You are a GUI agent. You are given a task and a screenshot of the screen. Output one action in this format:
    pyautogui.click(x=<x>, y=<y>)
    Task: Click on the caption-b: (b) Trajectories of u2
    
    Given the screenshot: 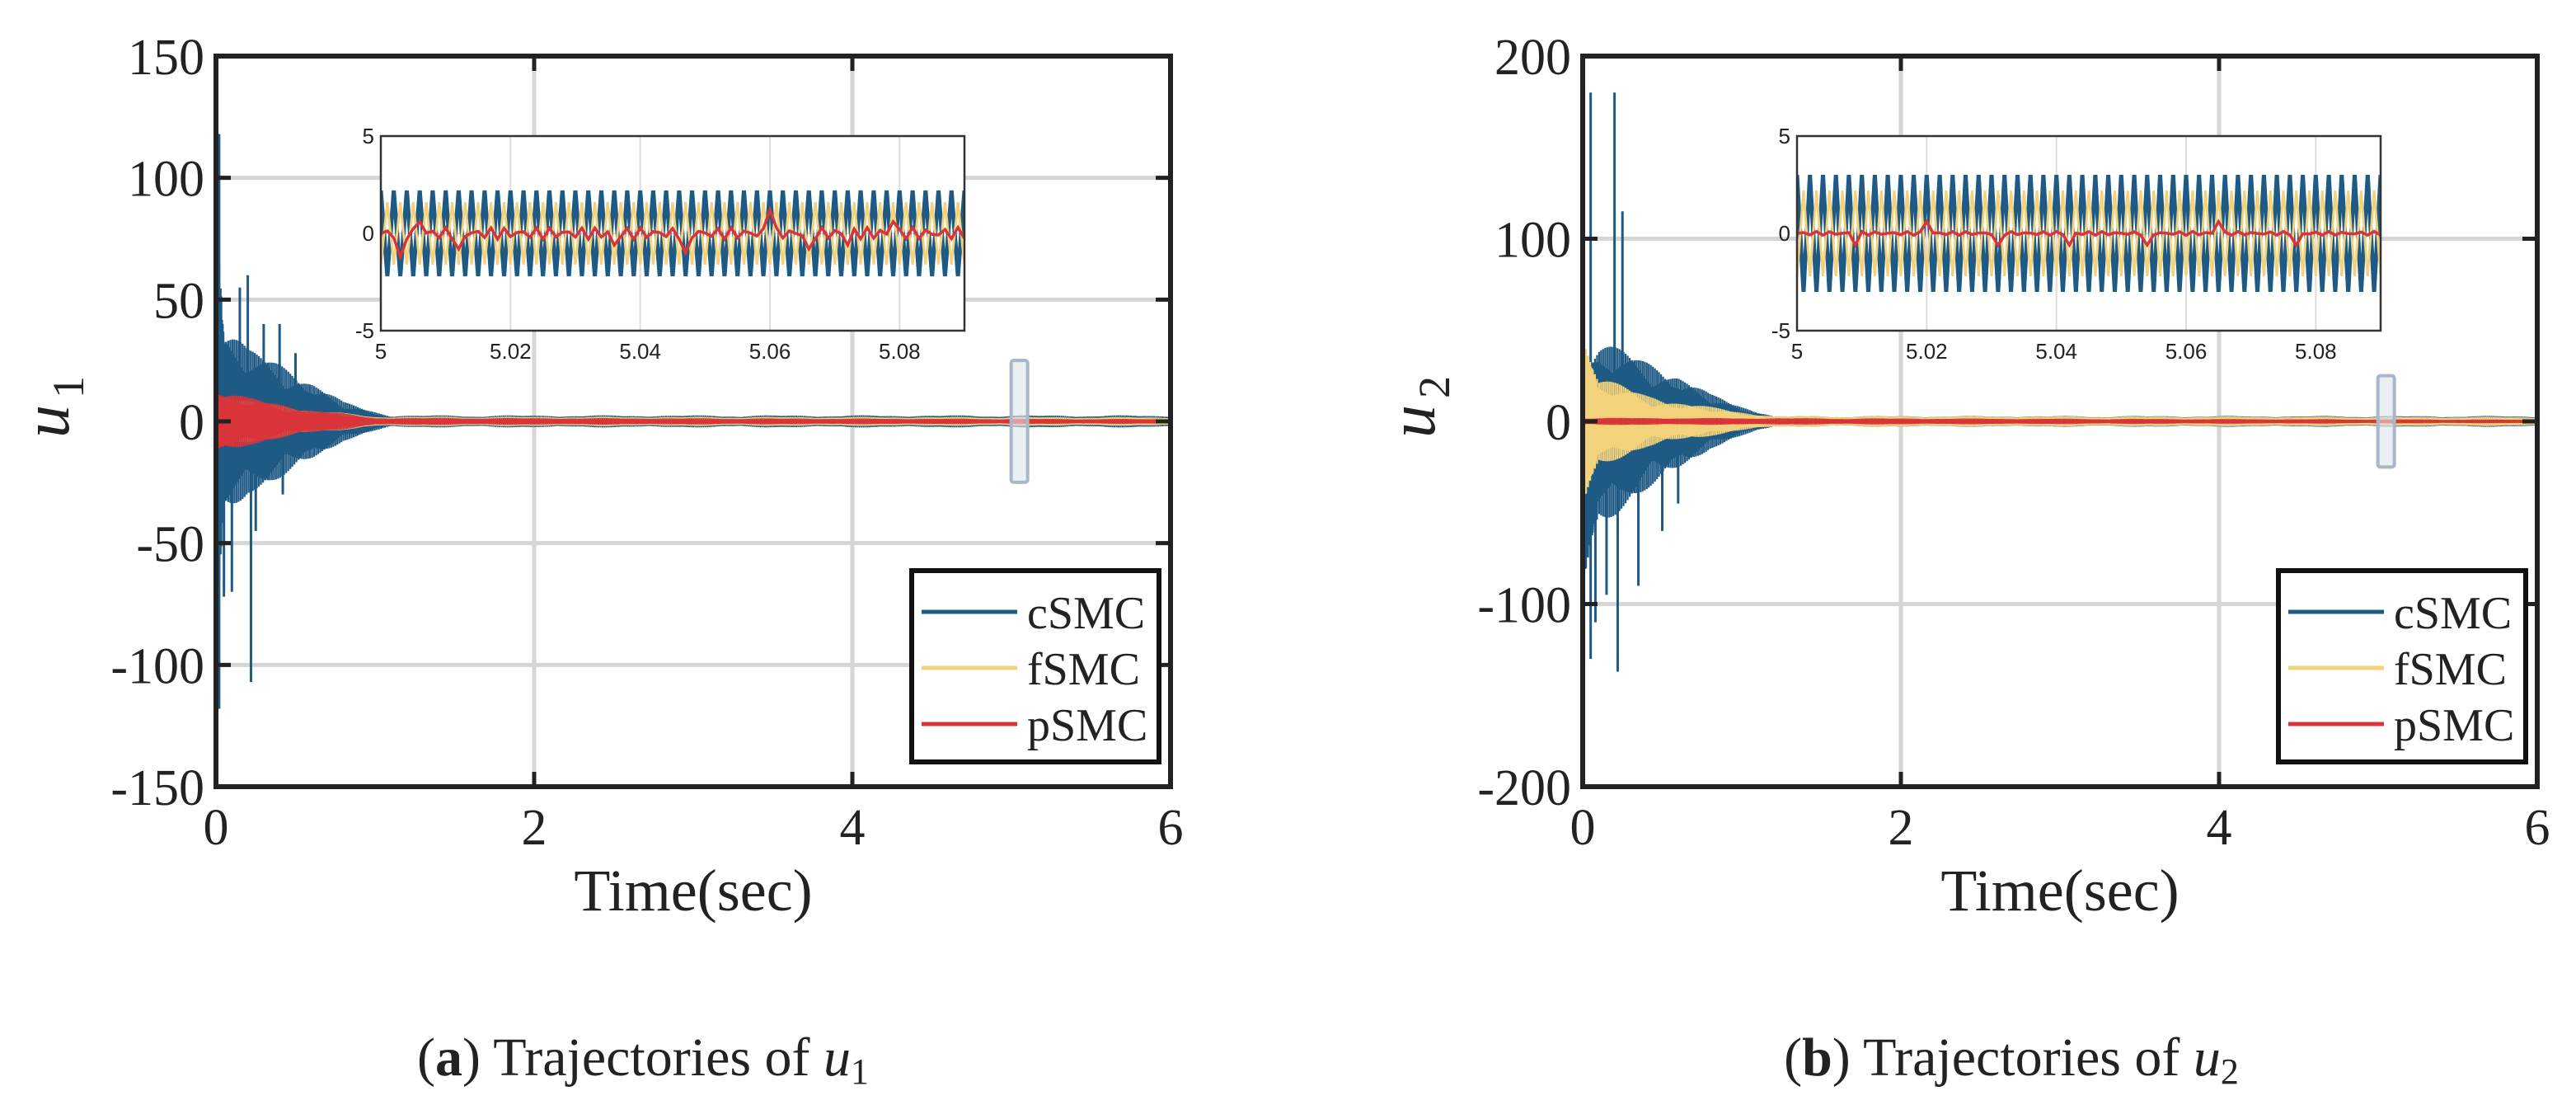 What is the action you would take?
    pyautogui.click(x=2012, y=1059)
    